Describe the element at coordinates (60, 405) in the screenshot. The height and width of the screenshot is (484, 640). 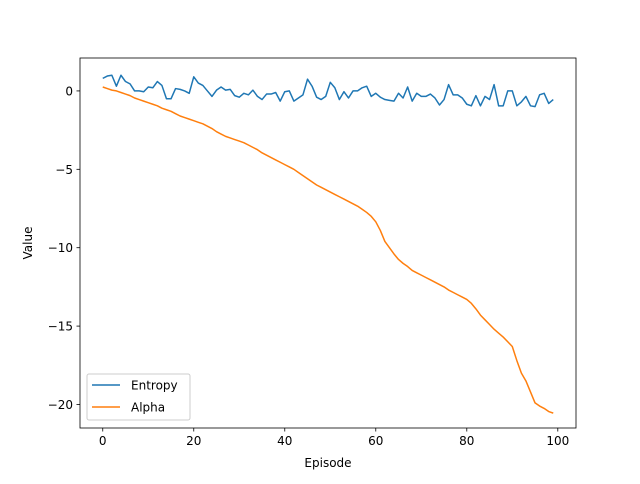
I see `y-tick-label: −20` at that location.